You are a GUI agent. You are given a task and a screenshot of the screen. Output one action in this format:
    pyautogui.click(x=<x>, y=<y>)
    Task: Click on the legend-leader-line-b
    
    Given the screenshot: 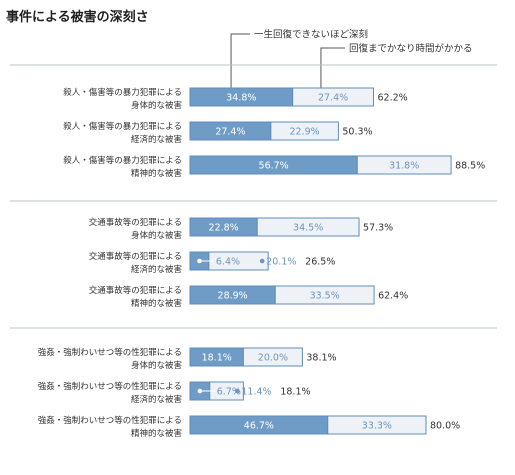 What is the action you would take?
    pyautogui.click(x=332, y=71)
    